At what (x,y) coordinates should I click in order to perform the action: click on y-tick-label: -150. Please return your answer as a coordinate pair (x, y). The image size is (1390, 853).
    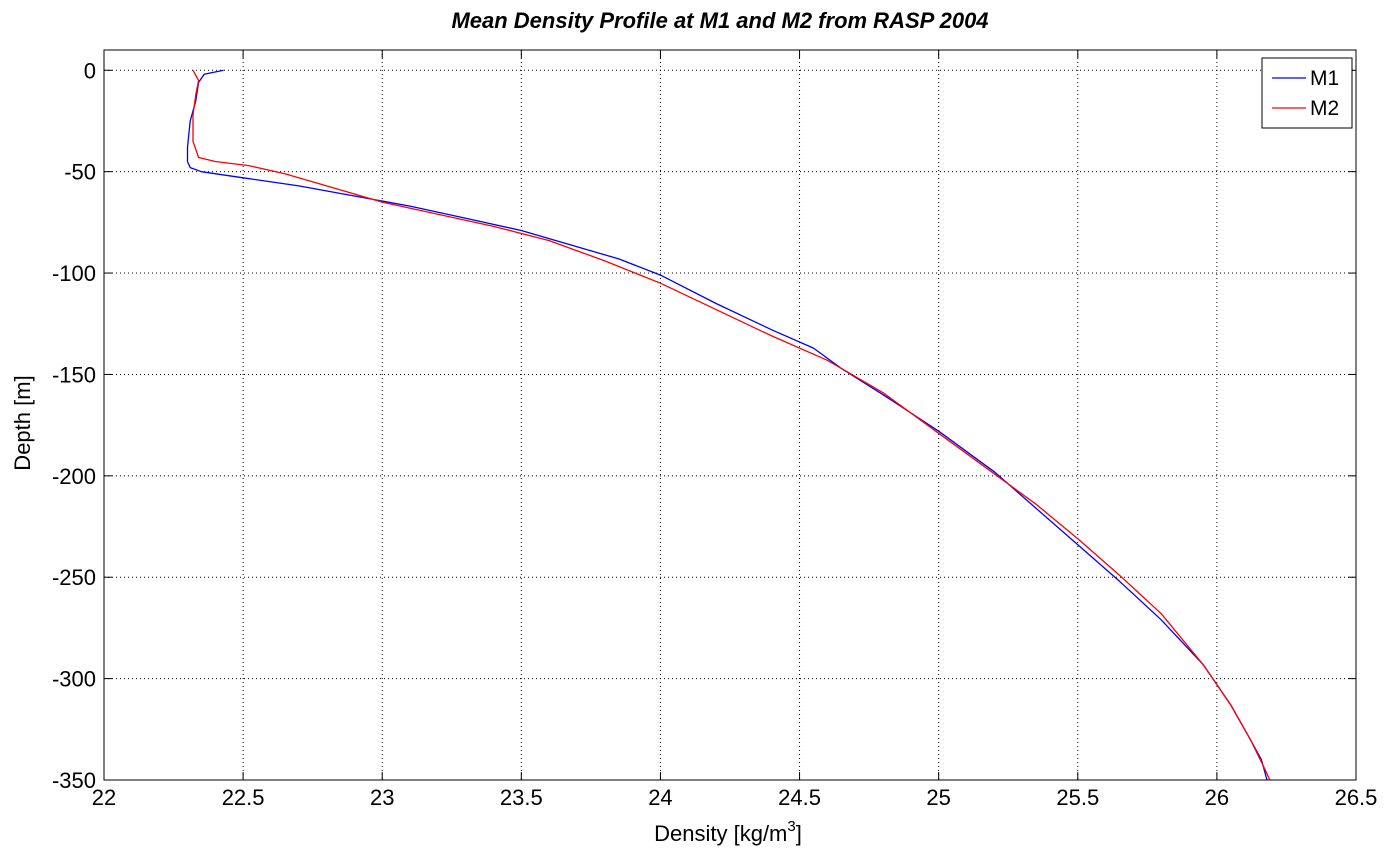
    Looking at the image, I should click on (74, 374).